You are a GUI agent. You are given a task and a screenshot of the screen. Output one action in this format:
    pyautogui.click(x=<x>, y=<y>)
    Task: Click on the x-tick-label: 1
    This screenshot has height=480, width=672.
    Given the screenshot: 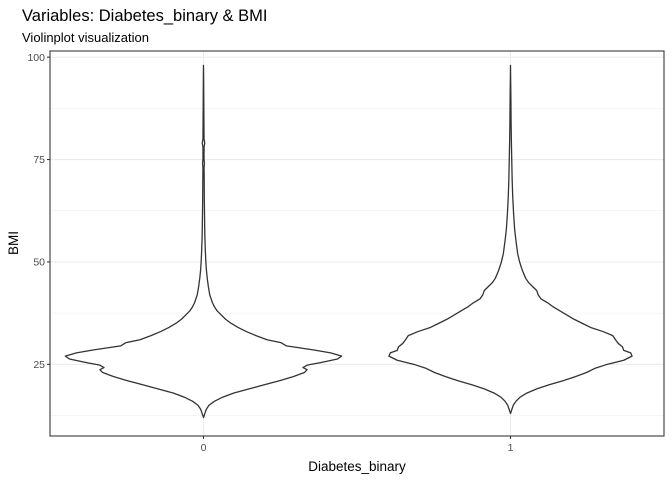 What is the action you would take?
    pyautogui.click(x=511, y=448)
    